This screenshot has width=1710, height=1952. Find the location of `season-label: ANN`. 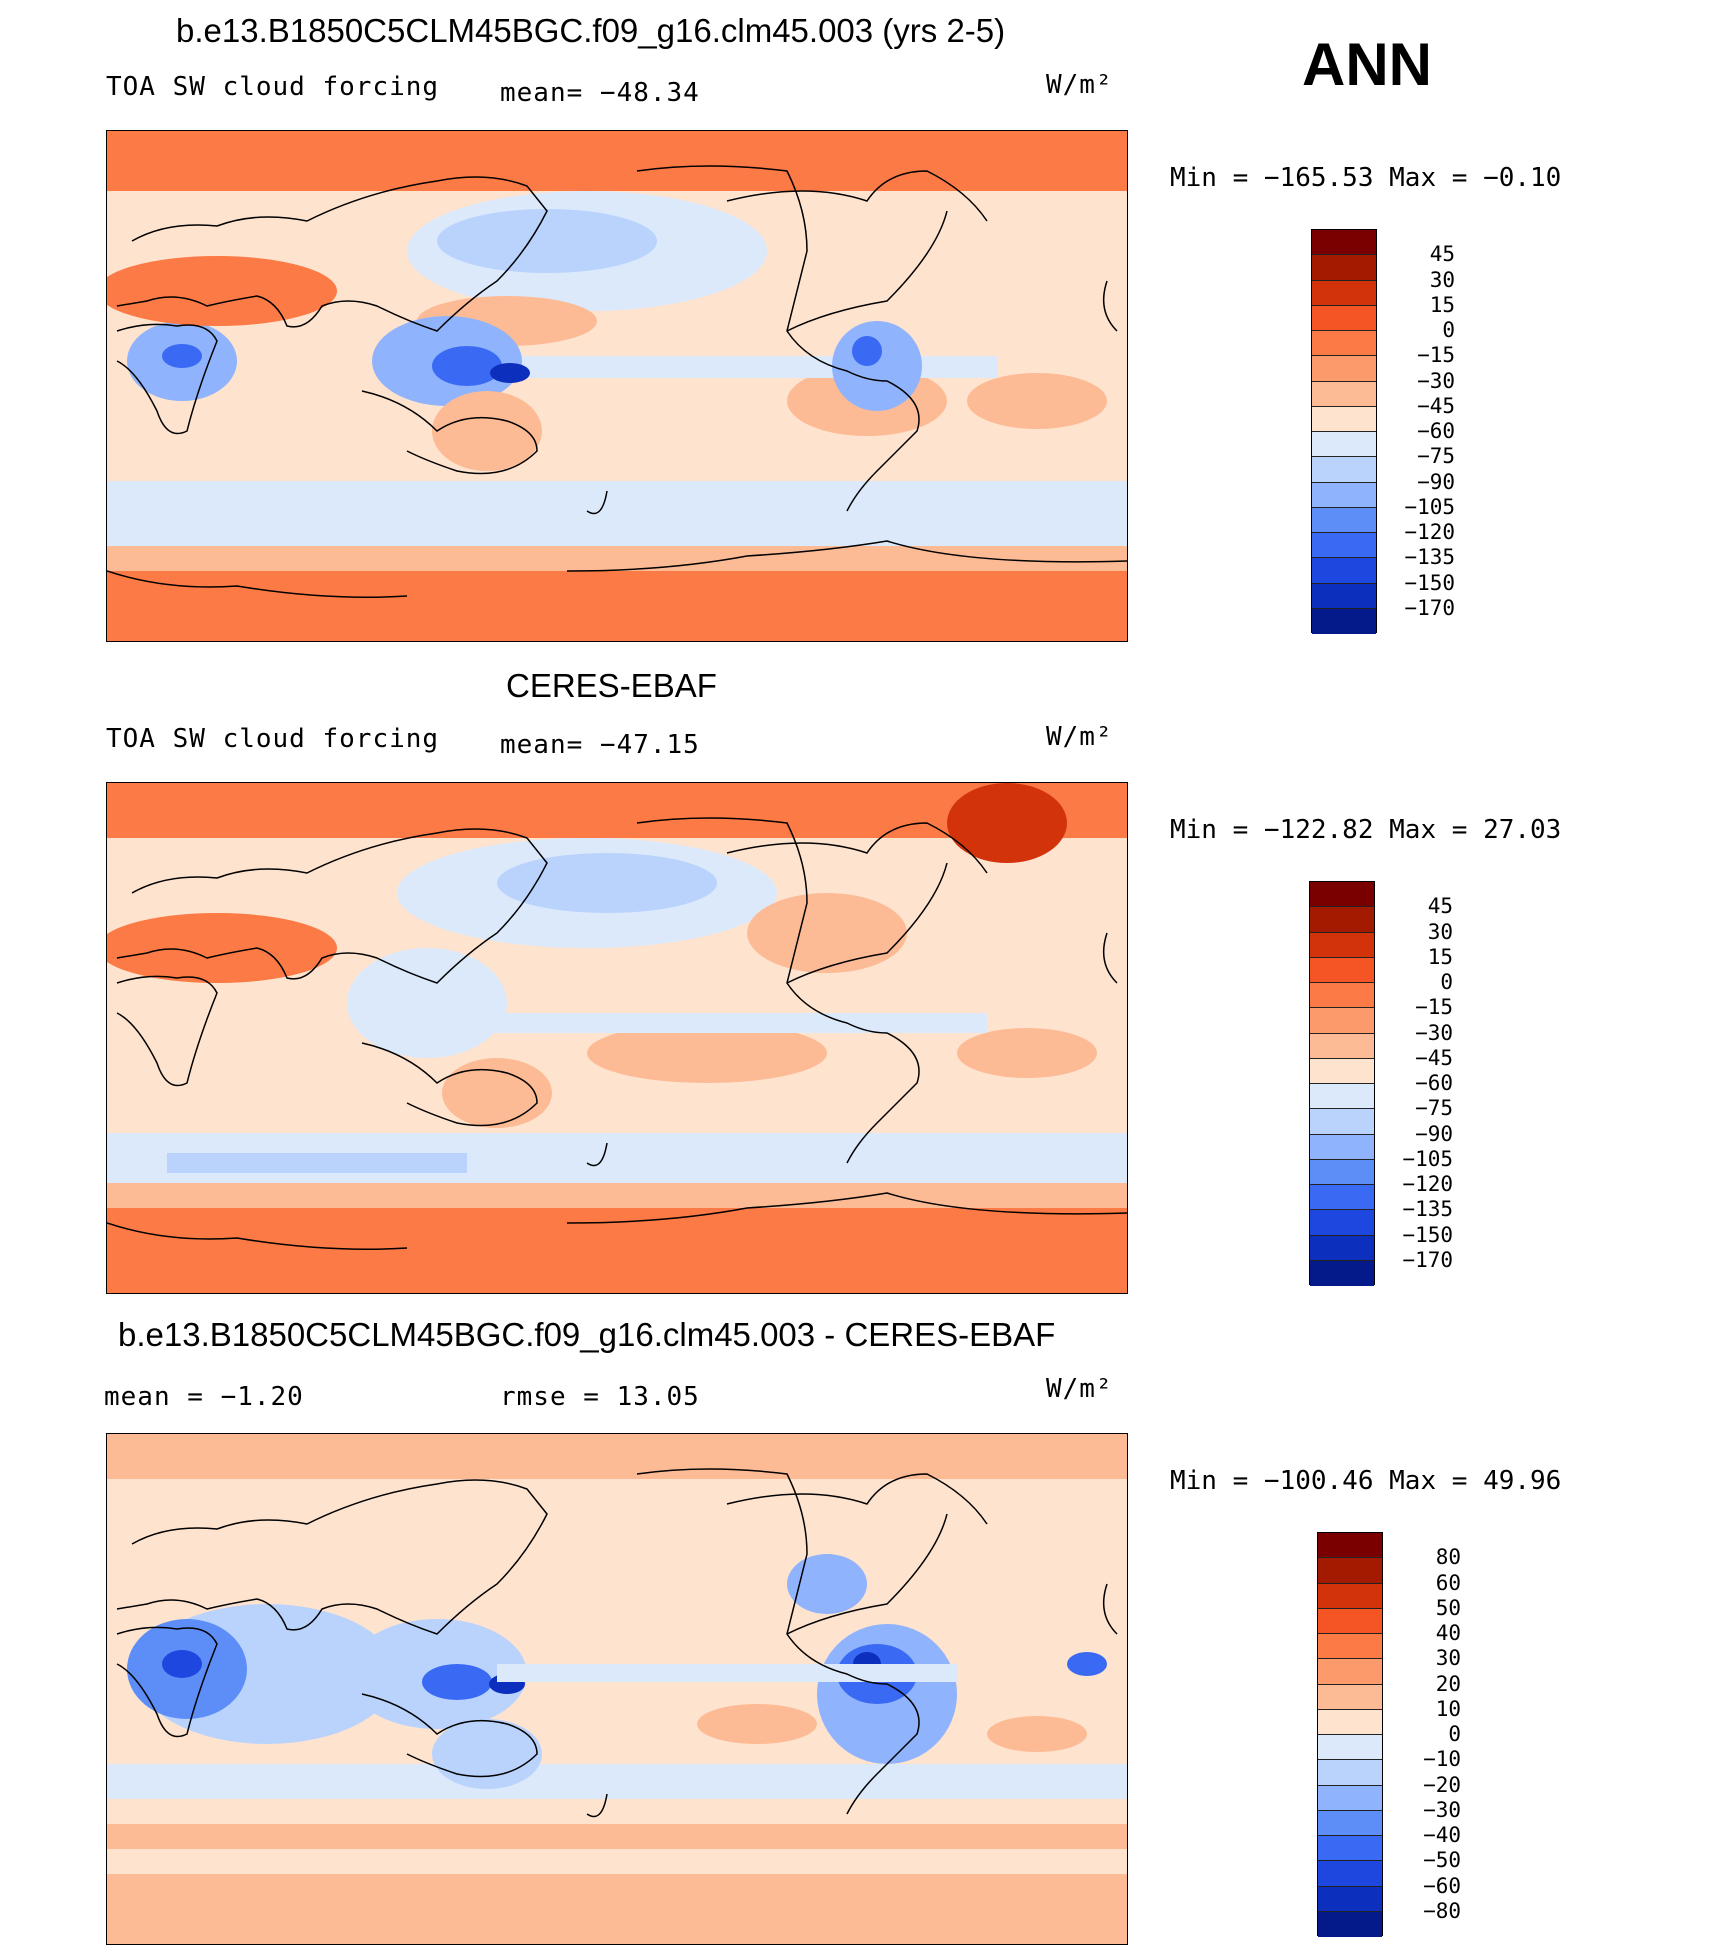

season-label: ANN is located at coordinates (1367, 64).